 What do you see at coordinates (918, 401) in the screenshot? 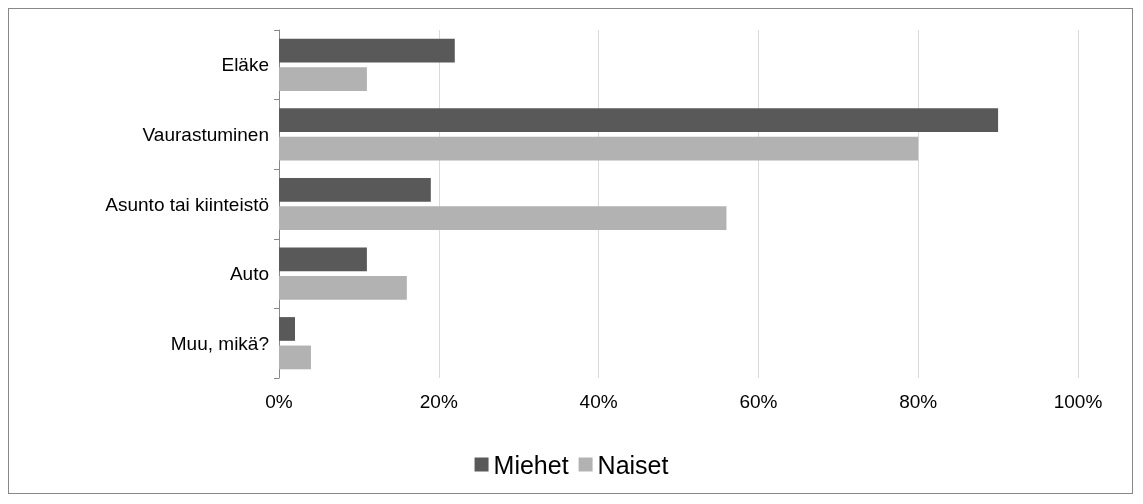
I see `x-tick-label: 80%` at bounding box center [918, 401].